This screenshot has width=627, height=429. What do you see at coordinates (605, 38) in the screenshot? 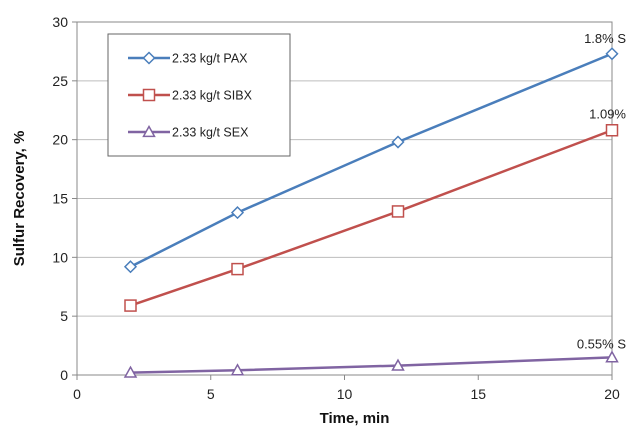
I see `series-end-label: 1.8% S` at bounding box center [605, 38].